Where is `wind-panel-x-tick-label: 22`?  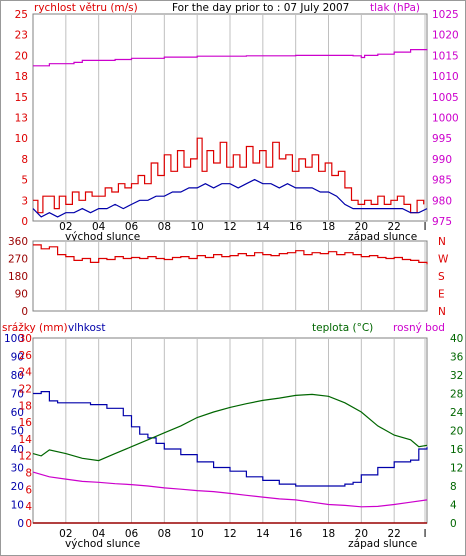 wind-panel-x-tick-label: 22 is located at coordinates (393, 227).